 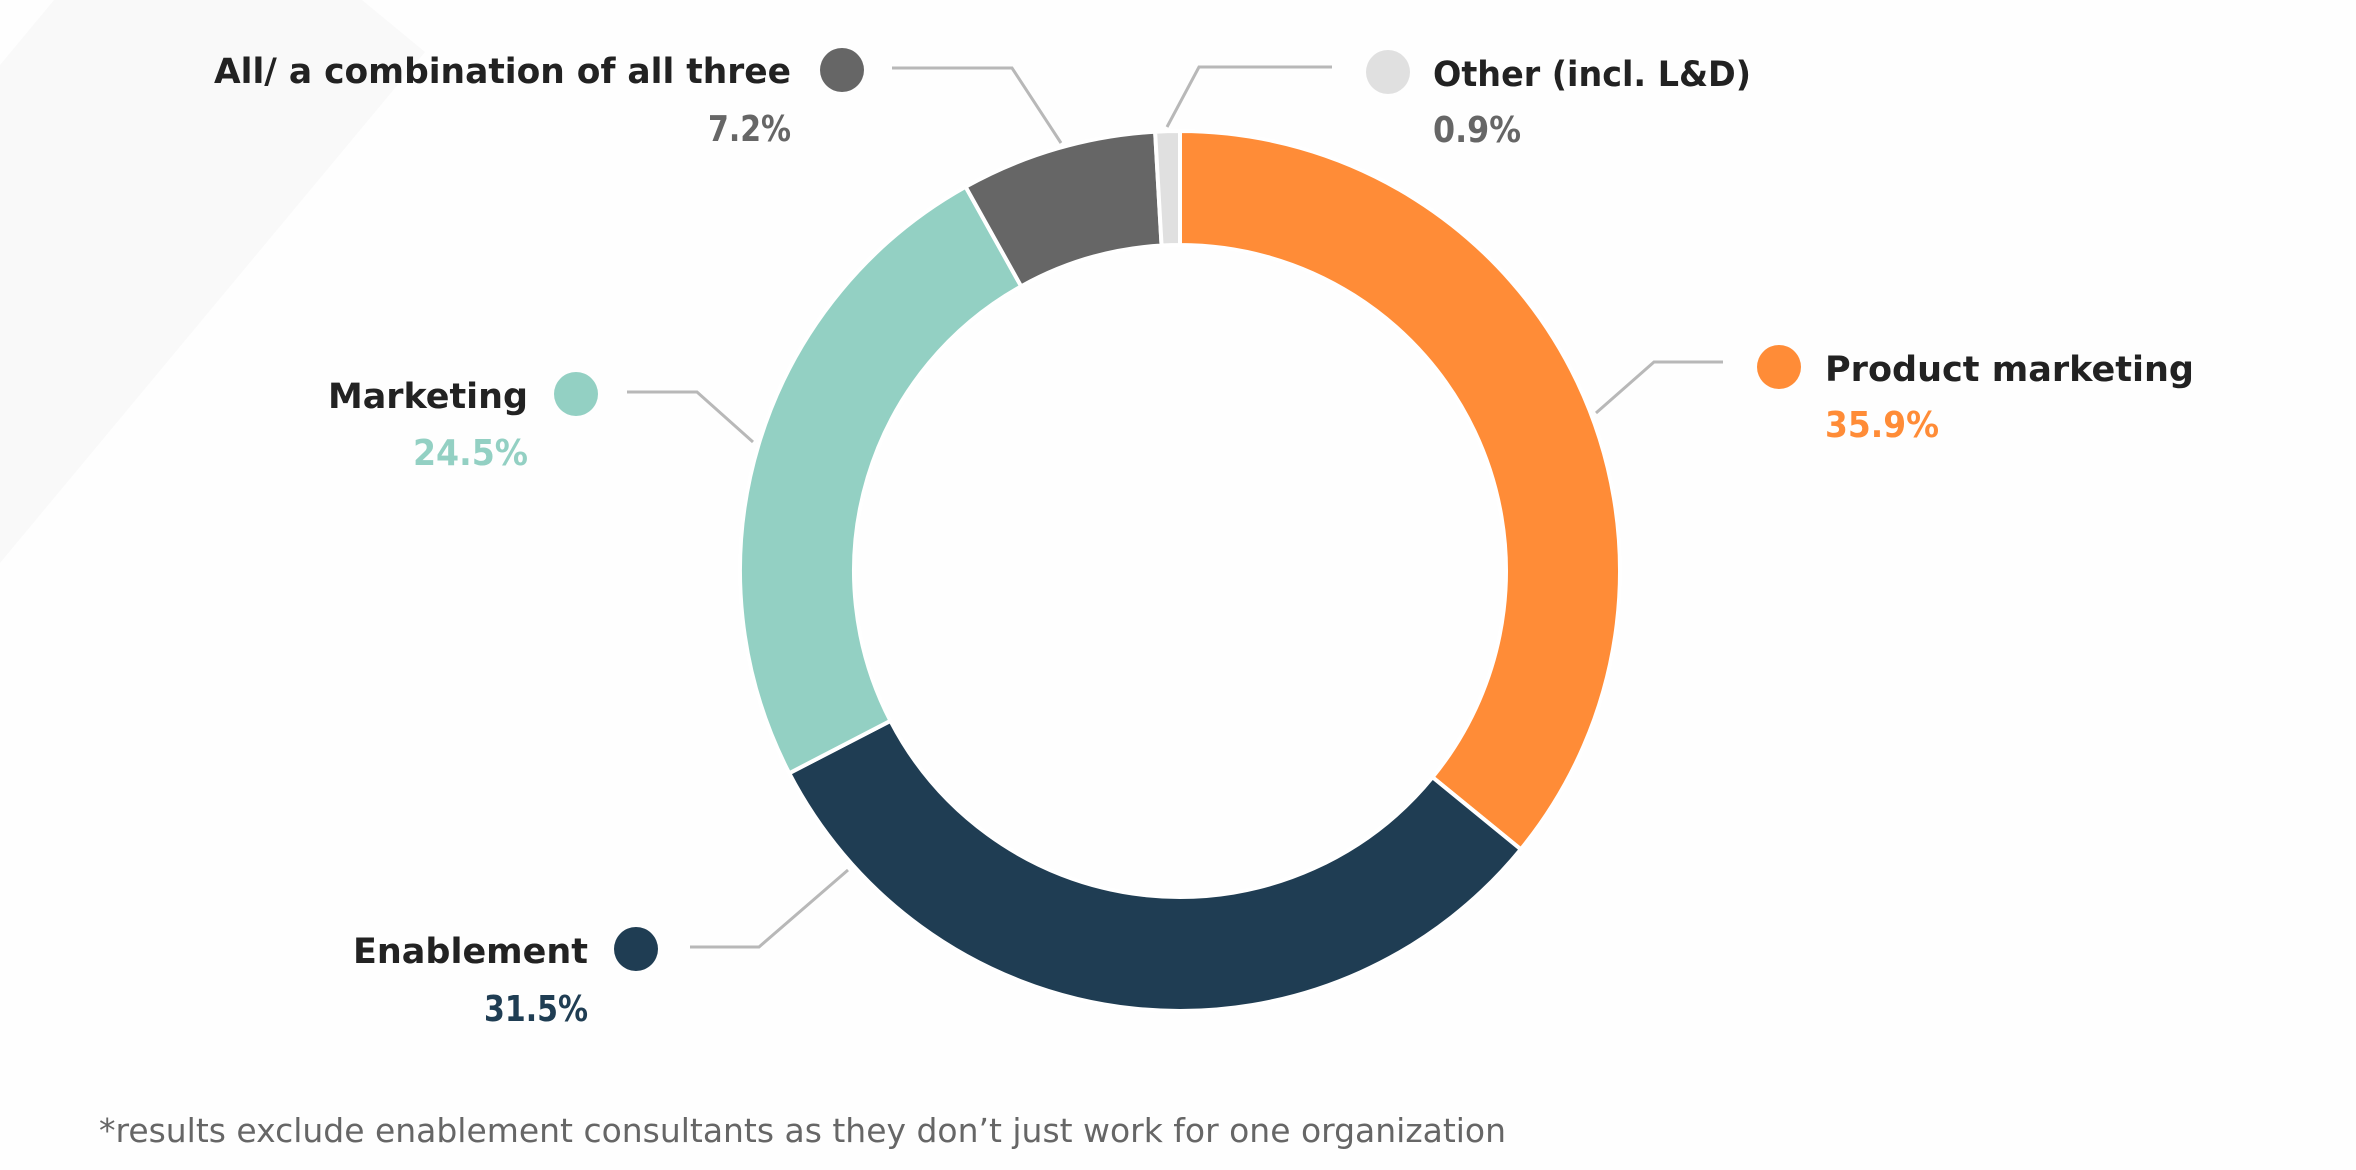 What do you see at coordinates (1659, 387) in the screenshot?
I see `leader-line-product-marketing` at bounding box center [1659, 387].